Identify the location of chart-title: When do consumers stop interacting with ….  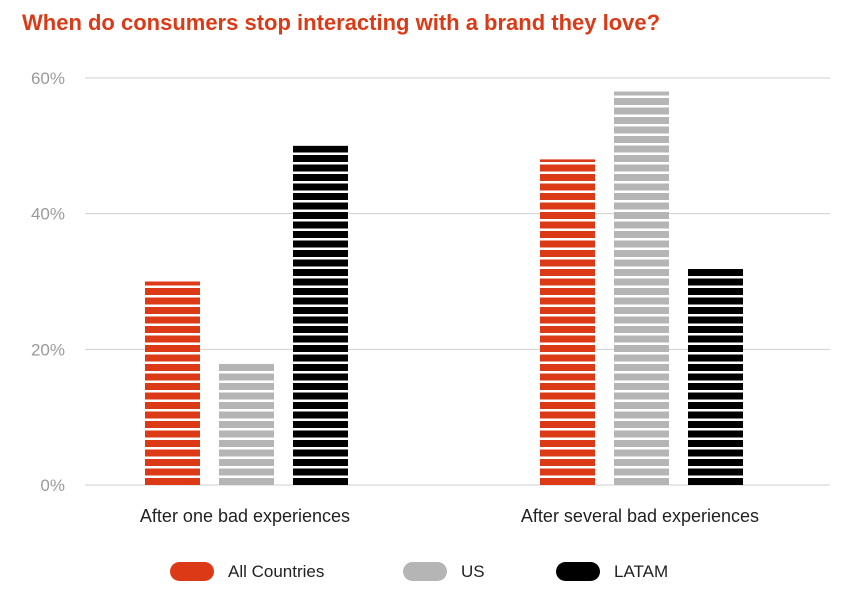
(341, 22).